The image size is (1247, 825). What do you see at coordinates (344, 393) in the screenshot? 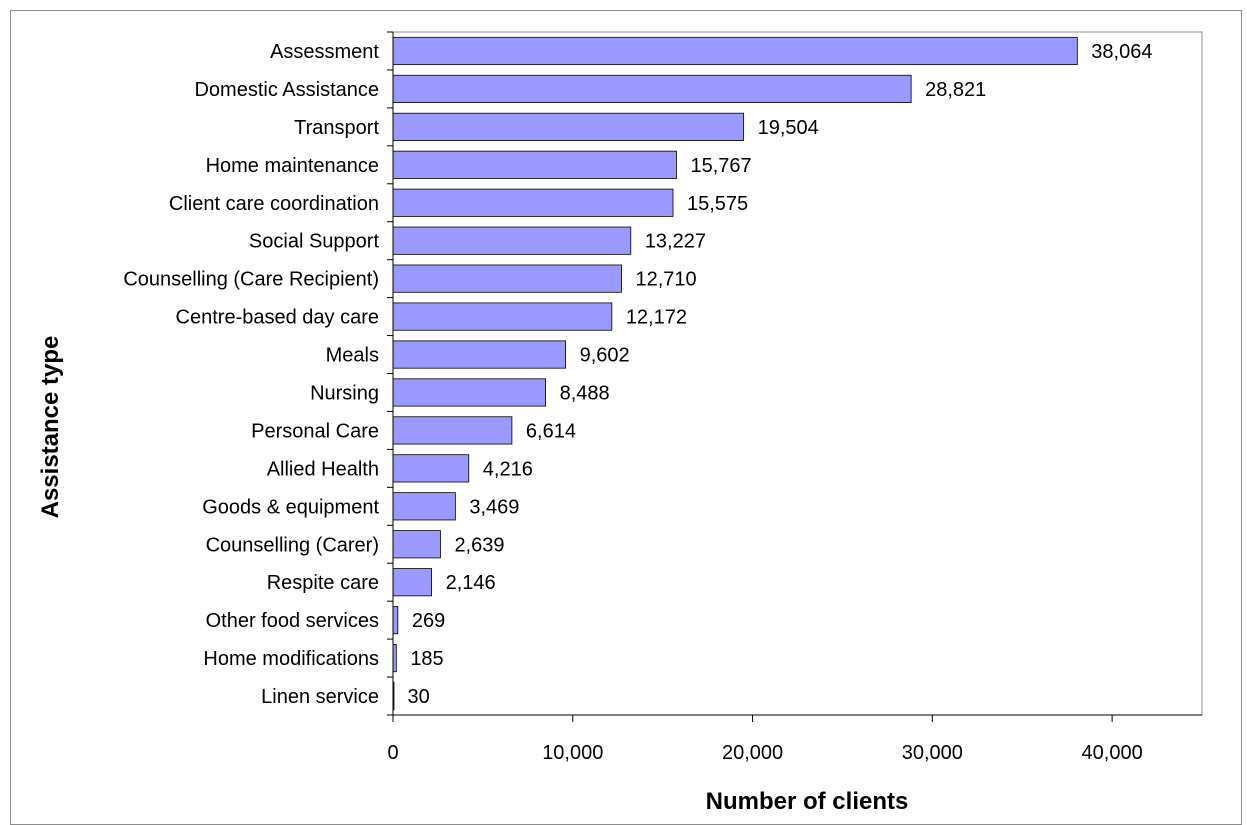
I see `category-label: Nursing` at bounding box center [344, 393].